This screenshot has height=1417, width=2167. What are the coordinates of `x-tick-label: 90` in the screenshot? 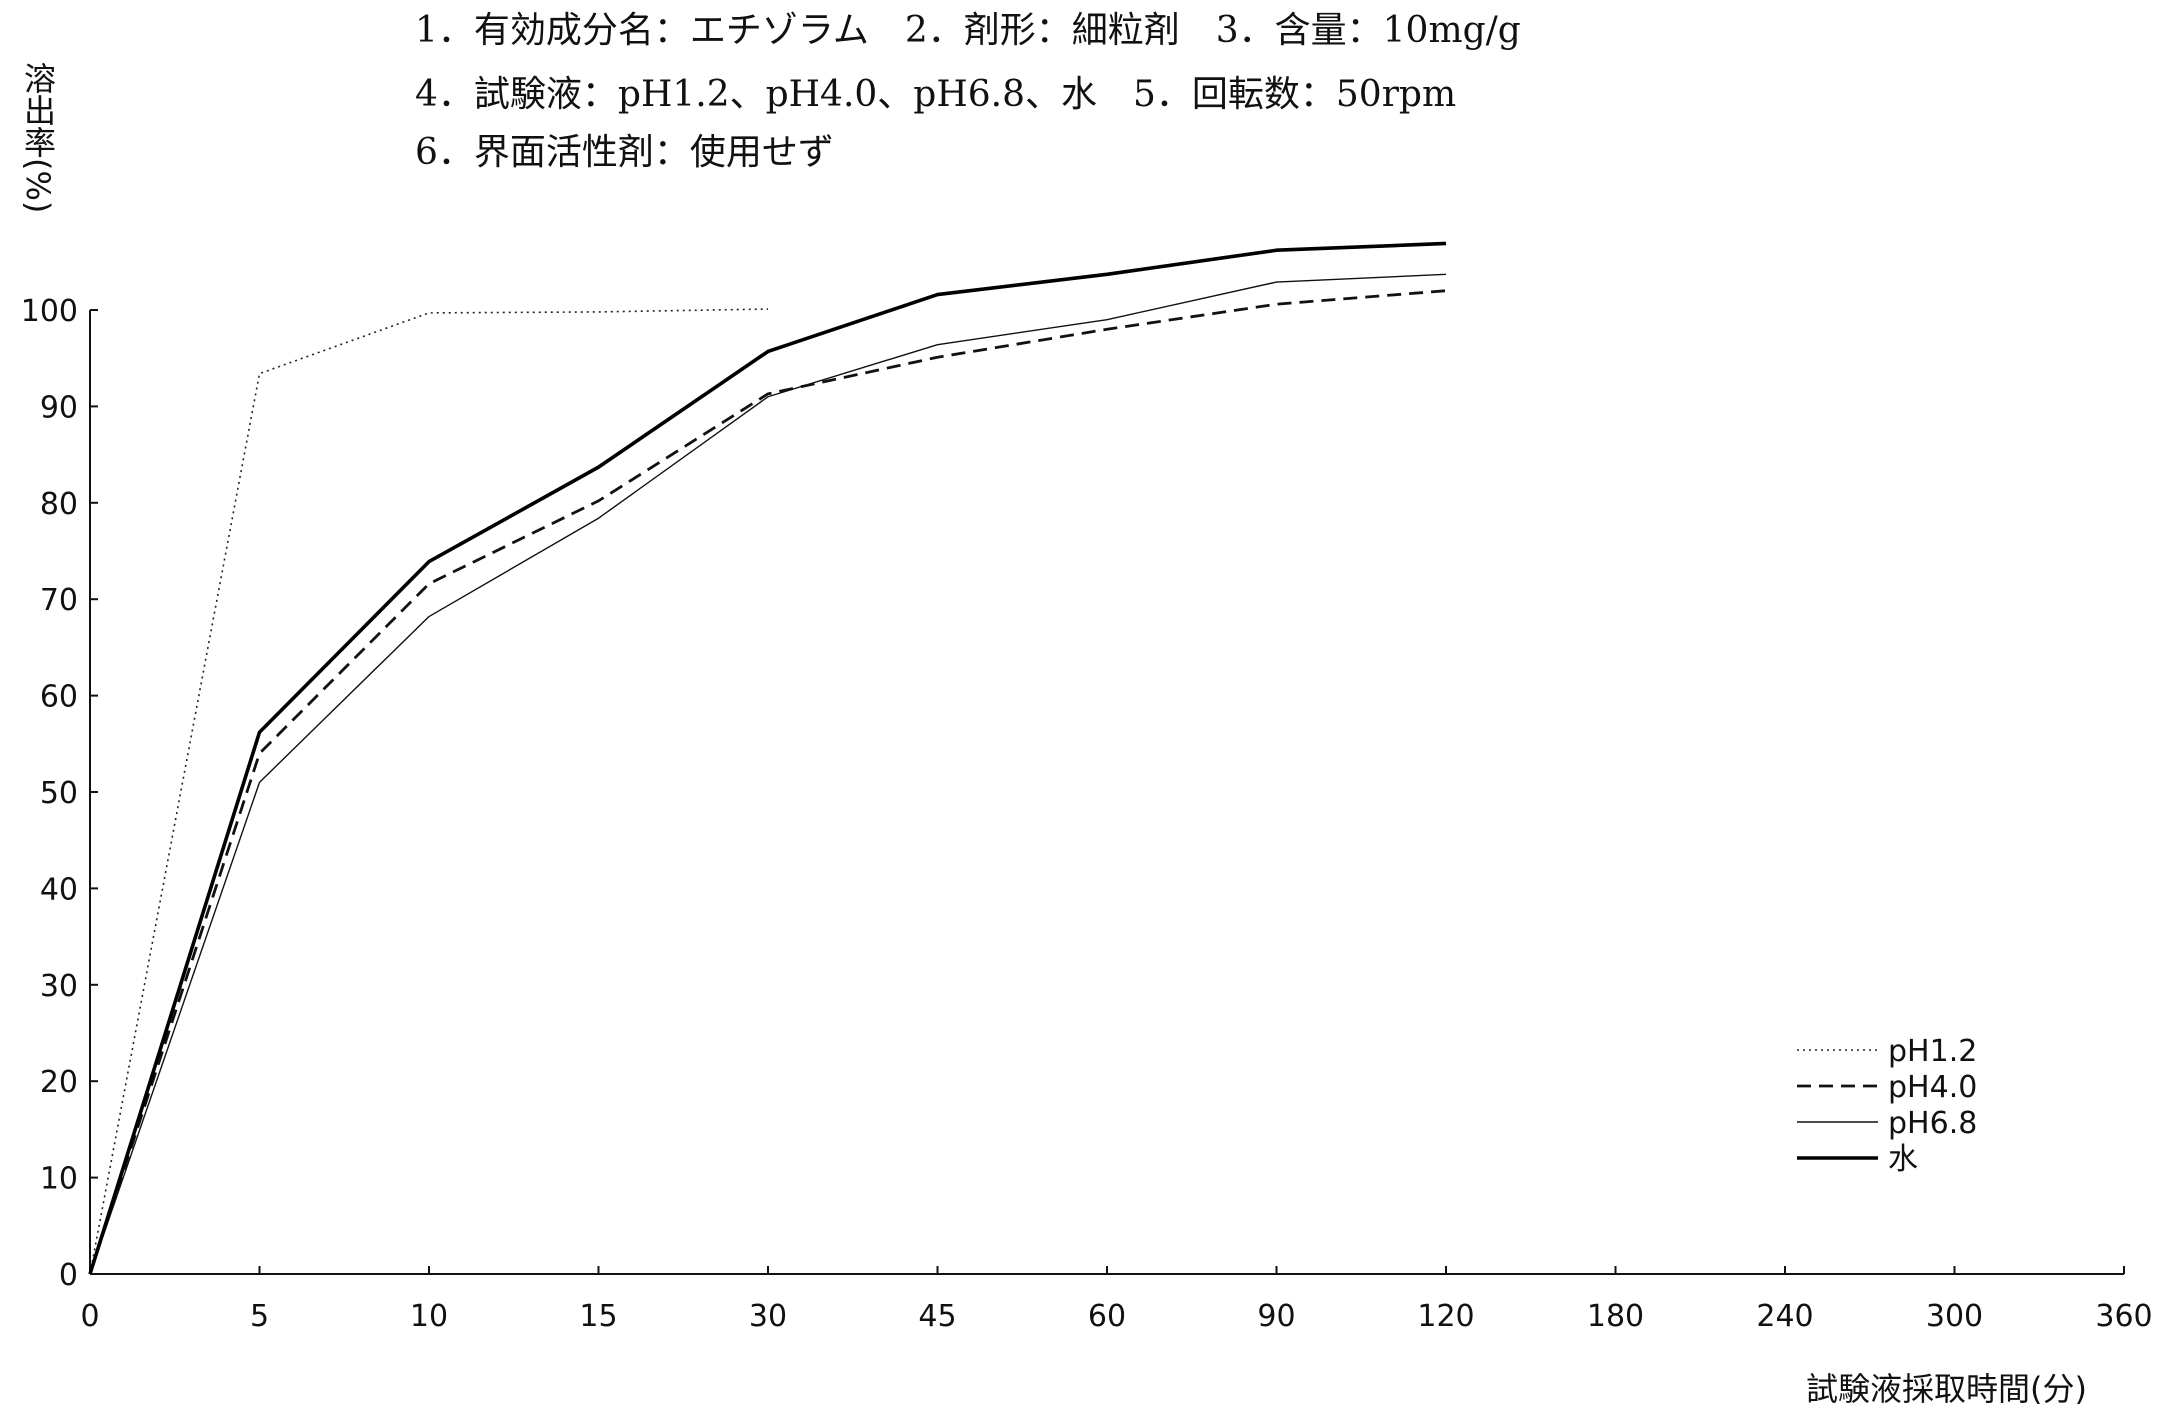 It's located at (1276, 1316).